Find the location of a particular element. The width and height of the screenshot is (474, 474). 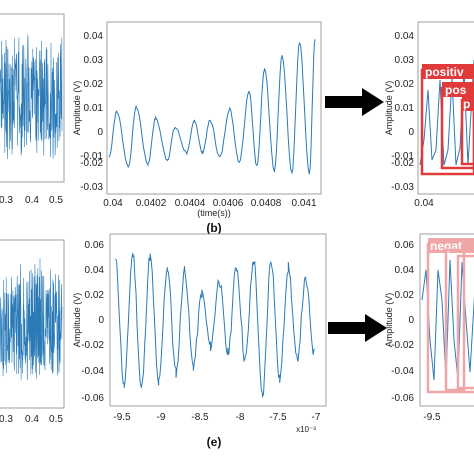

noise-a-line is located at coordinates (31, 97).